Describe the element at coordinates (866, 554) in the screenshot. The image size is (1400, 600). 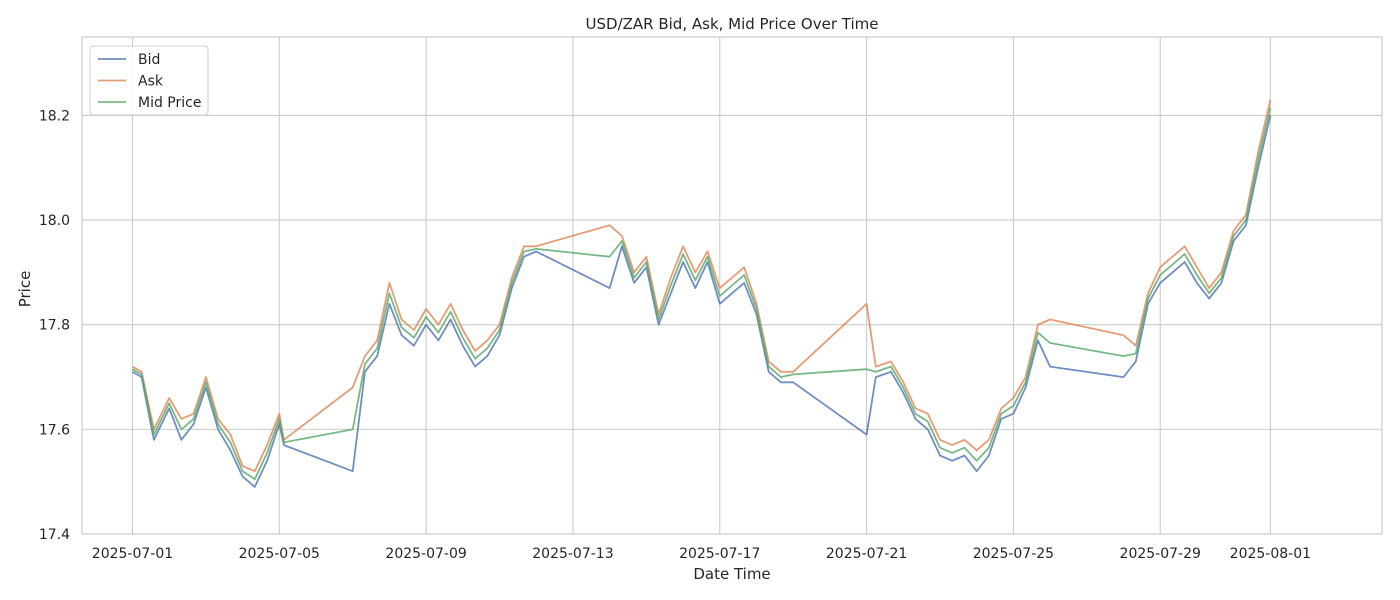
I see `x-tick-label: 2025-07-21` at that location.